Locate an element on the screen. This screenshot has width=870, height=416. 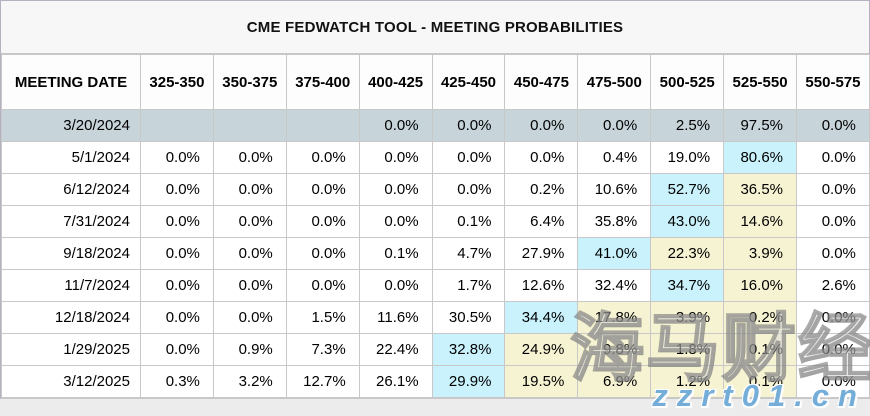
probability-cell: 6.4% is located at coordinates (541, 221).